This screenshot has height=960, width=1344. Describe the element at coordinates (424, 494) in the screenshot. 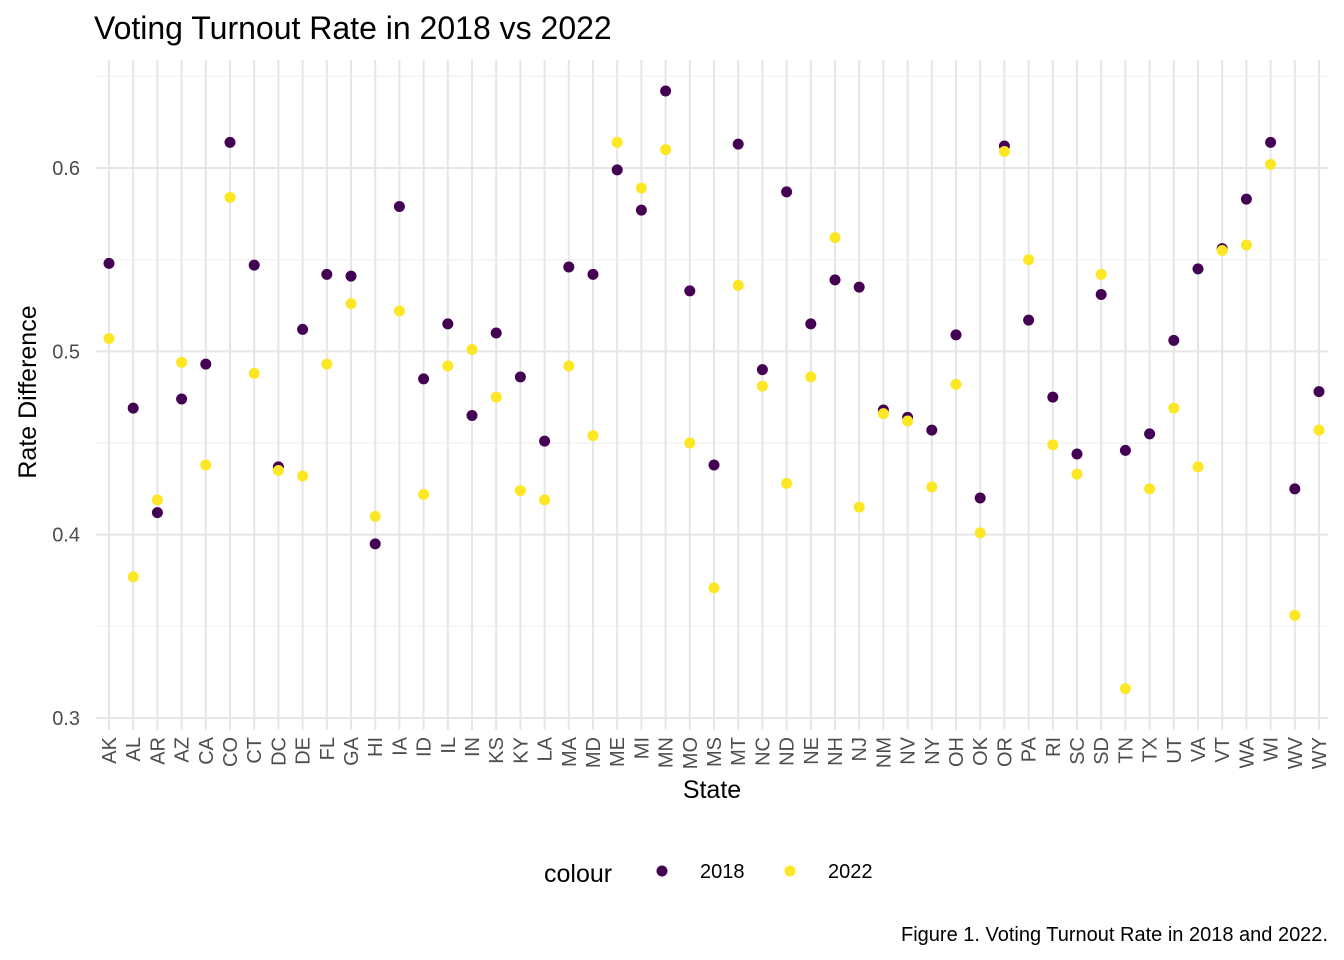

I see `point-2022-ID` at that location.